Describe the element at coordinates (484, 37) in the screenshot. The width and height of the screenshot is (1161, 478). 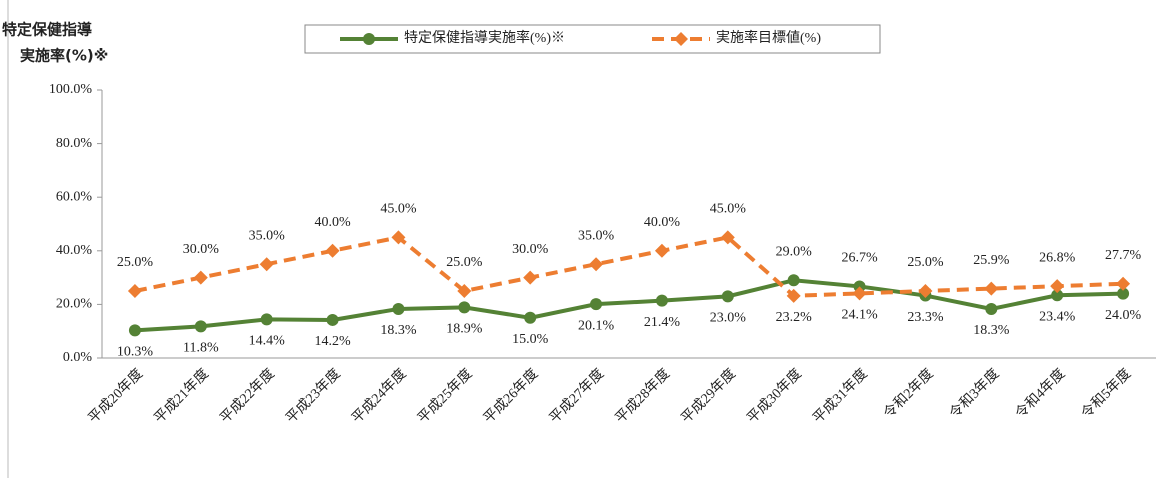
I see `legend-label: 特定保健指導実施率(%)※` at that location.